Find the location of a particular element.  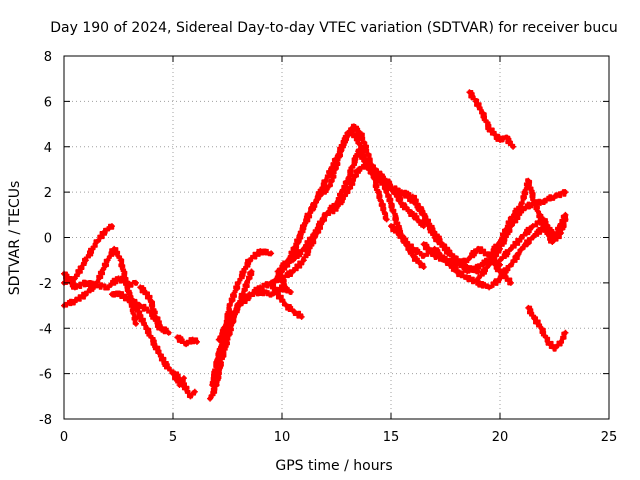

y-tick-label: -4 is located at coordinates (45, 329).